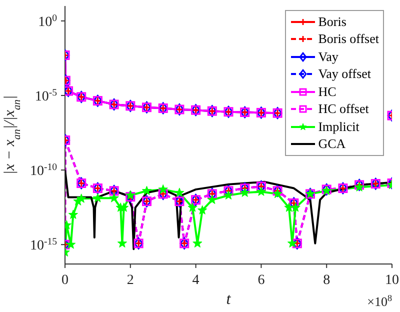  Describe the element at coordinates (345, 74) in the screenshot. I see `legend-label: Vay offset` at that location.